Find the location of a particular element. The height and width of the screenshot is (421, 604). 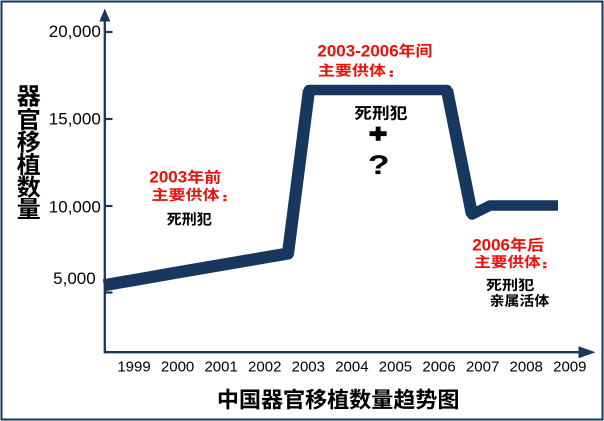

svg-text: 2005 is located at coordinates (395, 367).